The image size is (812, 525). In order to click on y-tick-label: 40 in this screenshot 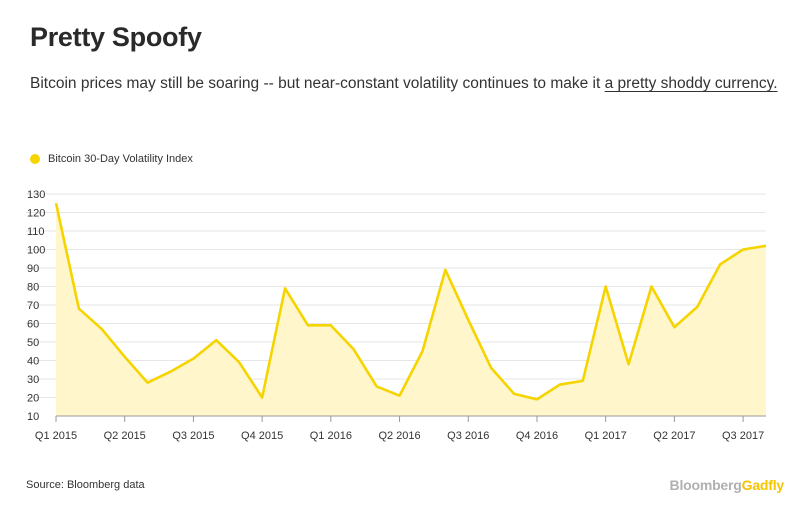, I will do `click(33, 362)`.